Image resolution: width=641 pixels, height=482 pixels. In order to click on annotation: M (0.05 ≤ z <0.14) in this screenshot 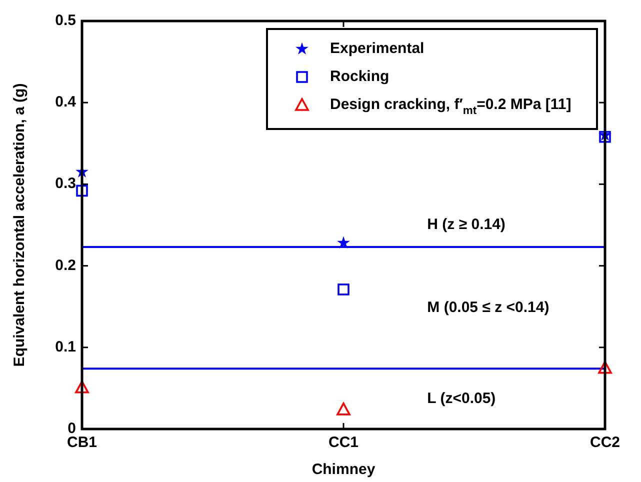, I will do `click(488, 307)`.